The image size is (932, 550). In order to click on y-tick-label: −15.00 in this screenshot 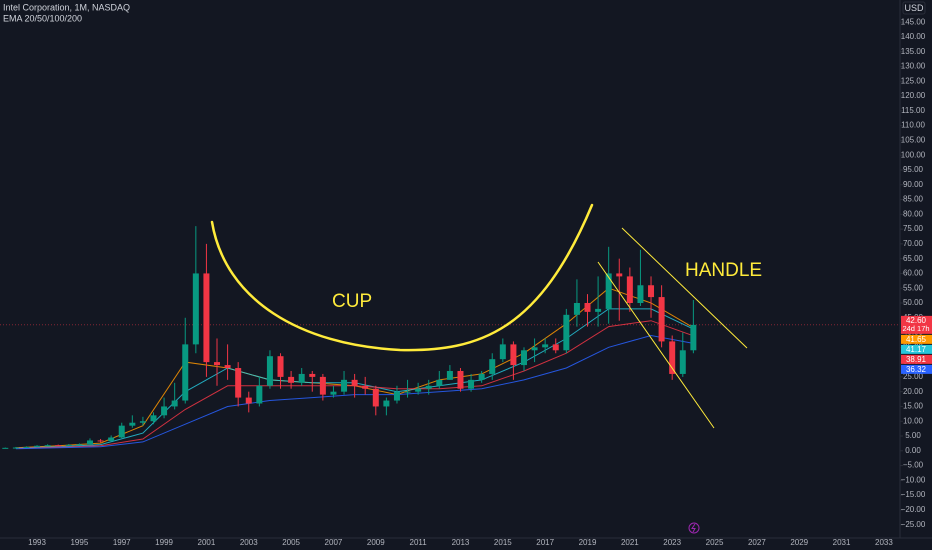, I will do `click(913, 494)`.